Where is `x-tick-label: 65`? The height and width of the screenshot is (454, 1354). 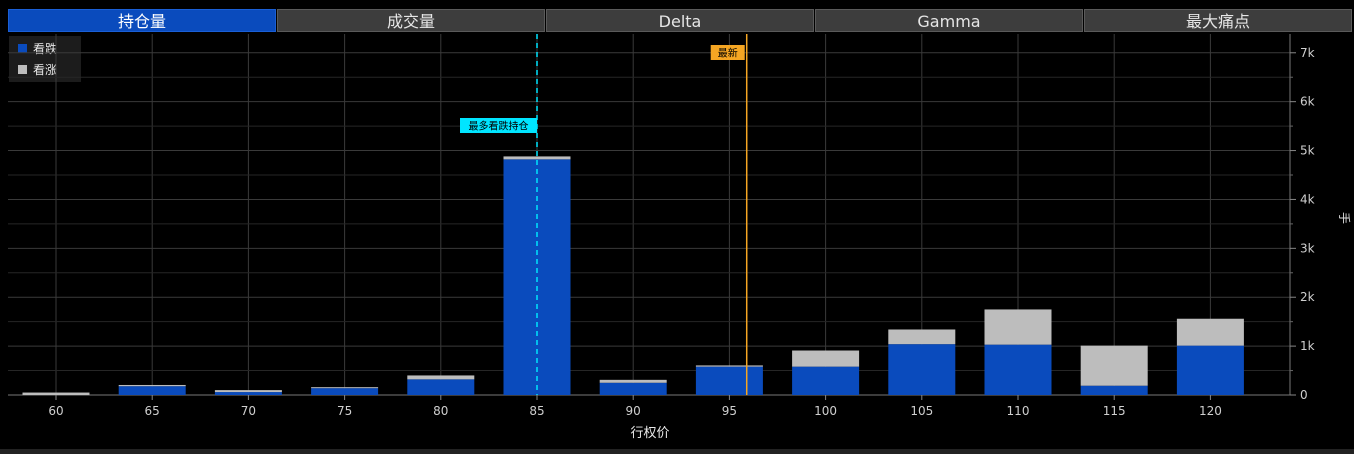 x-tick-label: 65 is located at coordinates (152, 411).